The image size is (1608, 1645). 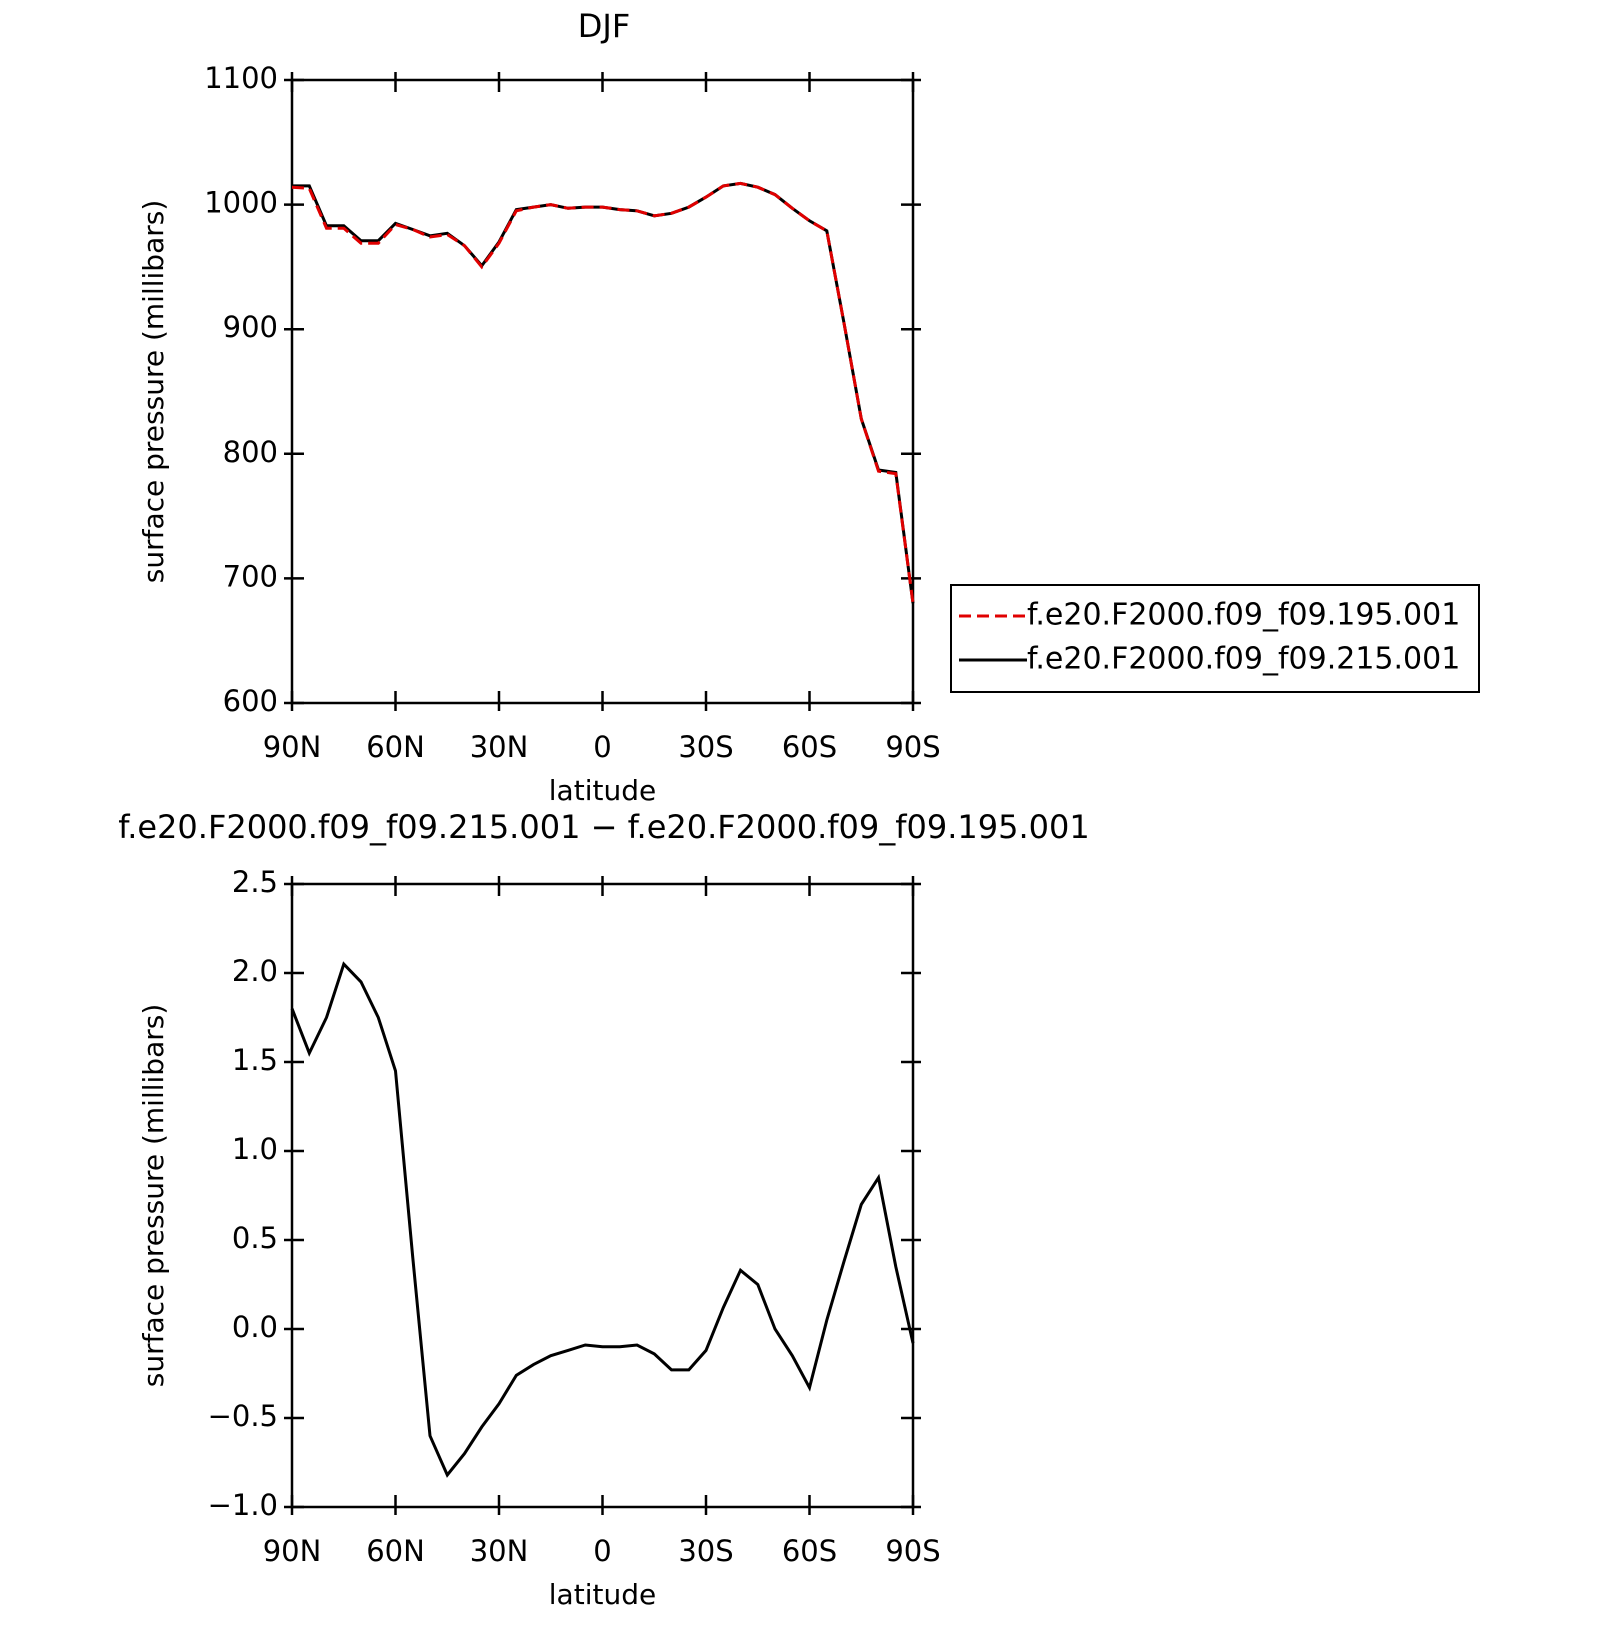 What do you see at coordinates (250, 701) in the screenshot?
I see `y-tick-label: 600` at bounding box center [250, 701].